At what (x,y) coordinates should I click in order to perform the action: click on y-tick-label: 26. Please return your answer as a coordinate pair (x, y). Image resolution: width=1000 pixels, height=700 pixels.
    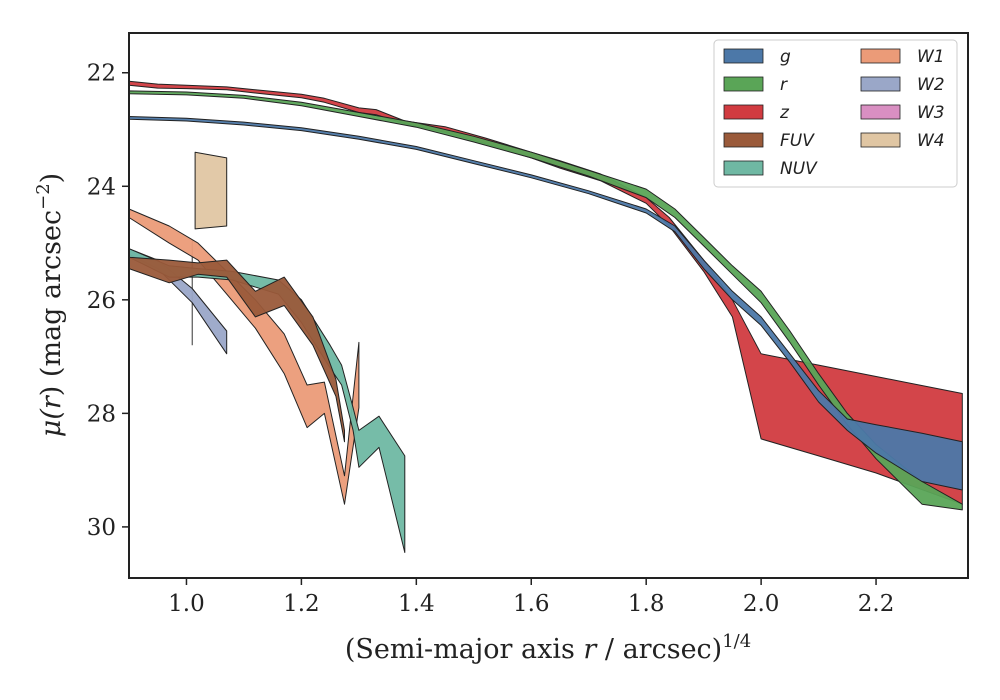
    Looking at the image, I should click on (101, 301).